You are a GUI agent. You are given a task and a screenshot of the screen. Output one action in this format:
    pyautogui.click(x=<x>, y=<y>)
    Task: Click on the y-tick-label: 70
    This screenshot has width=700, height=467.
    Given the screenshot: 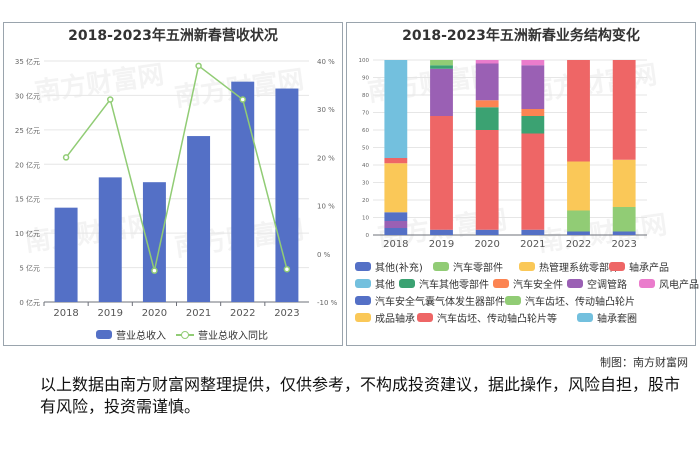 What is the action you would take?
    pyautogui.click(x=365, y=114)
    